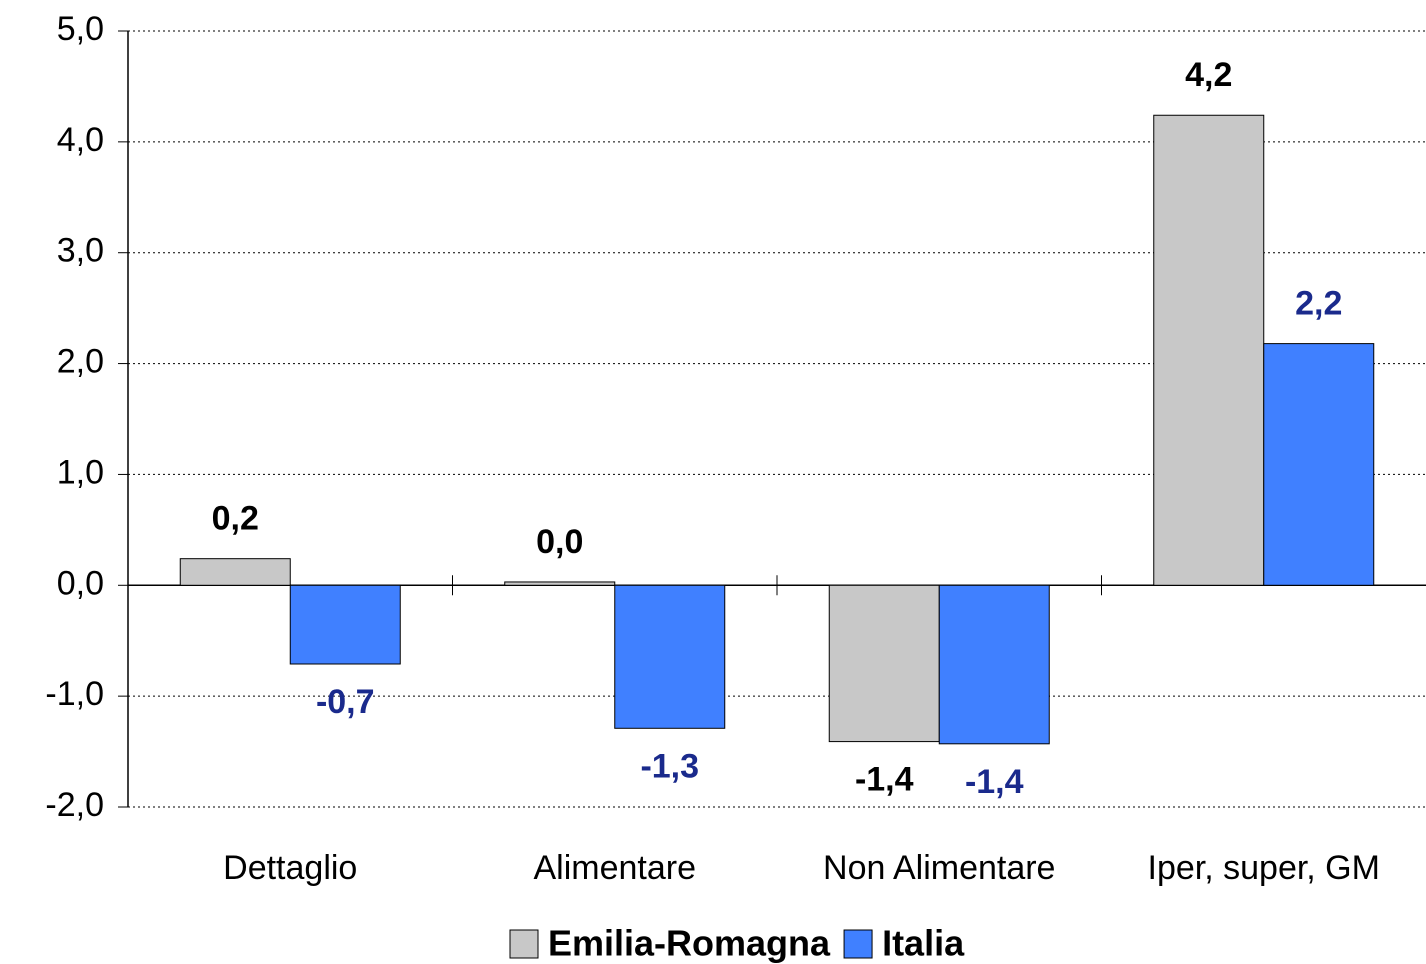 This screenshot has width=1426, height=964. What do you see at coordinates (1264, 868) in the screenshot?
I see `x-tick-label: Iper, super, GM` at bounding box center [1264, 868].